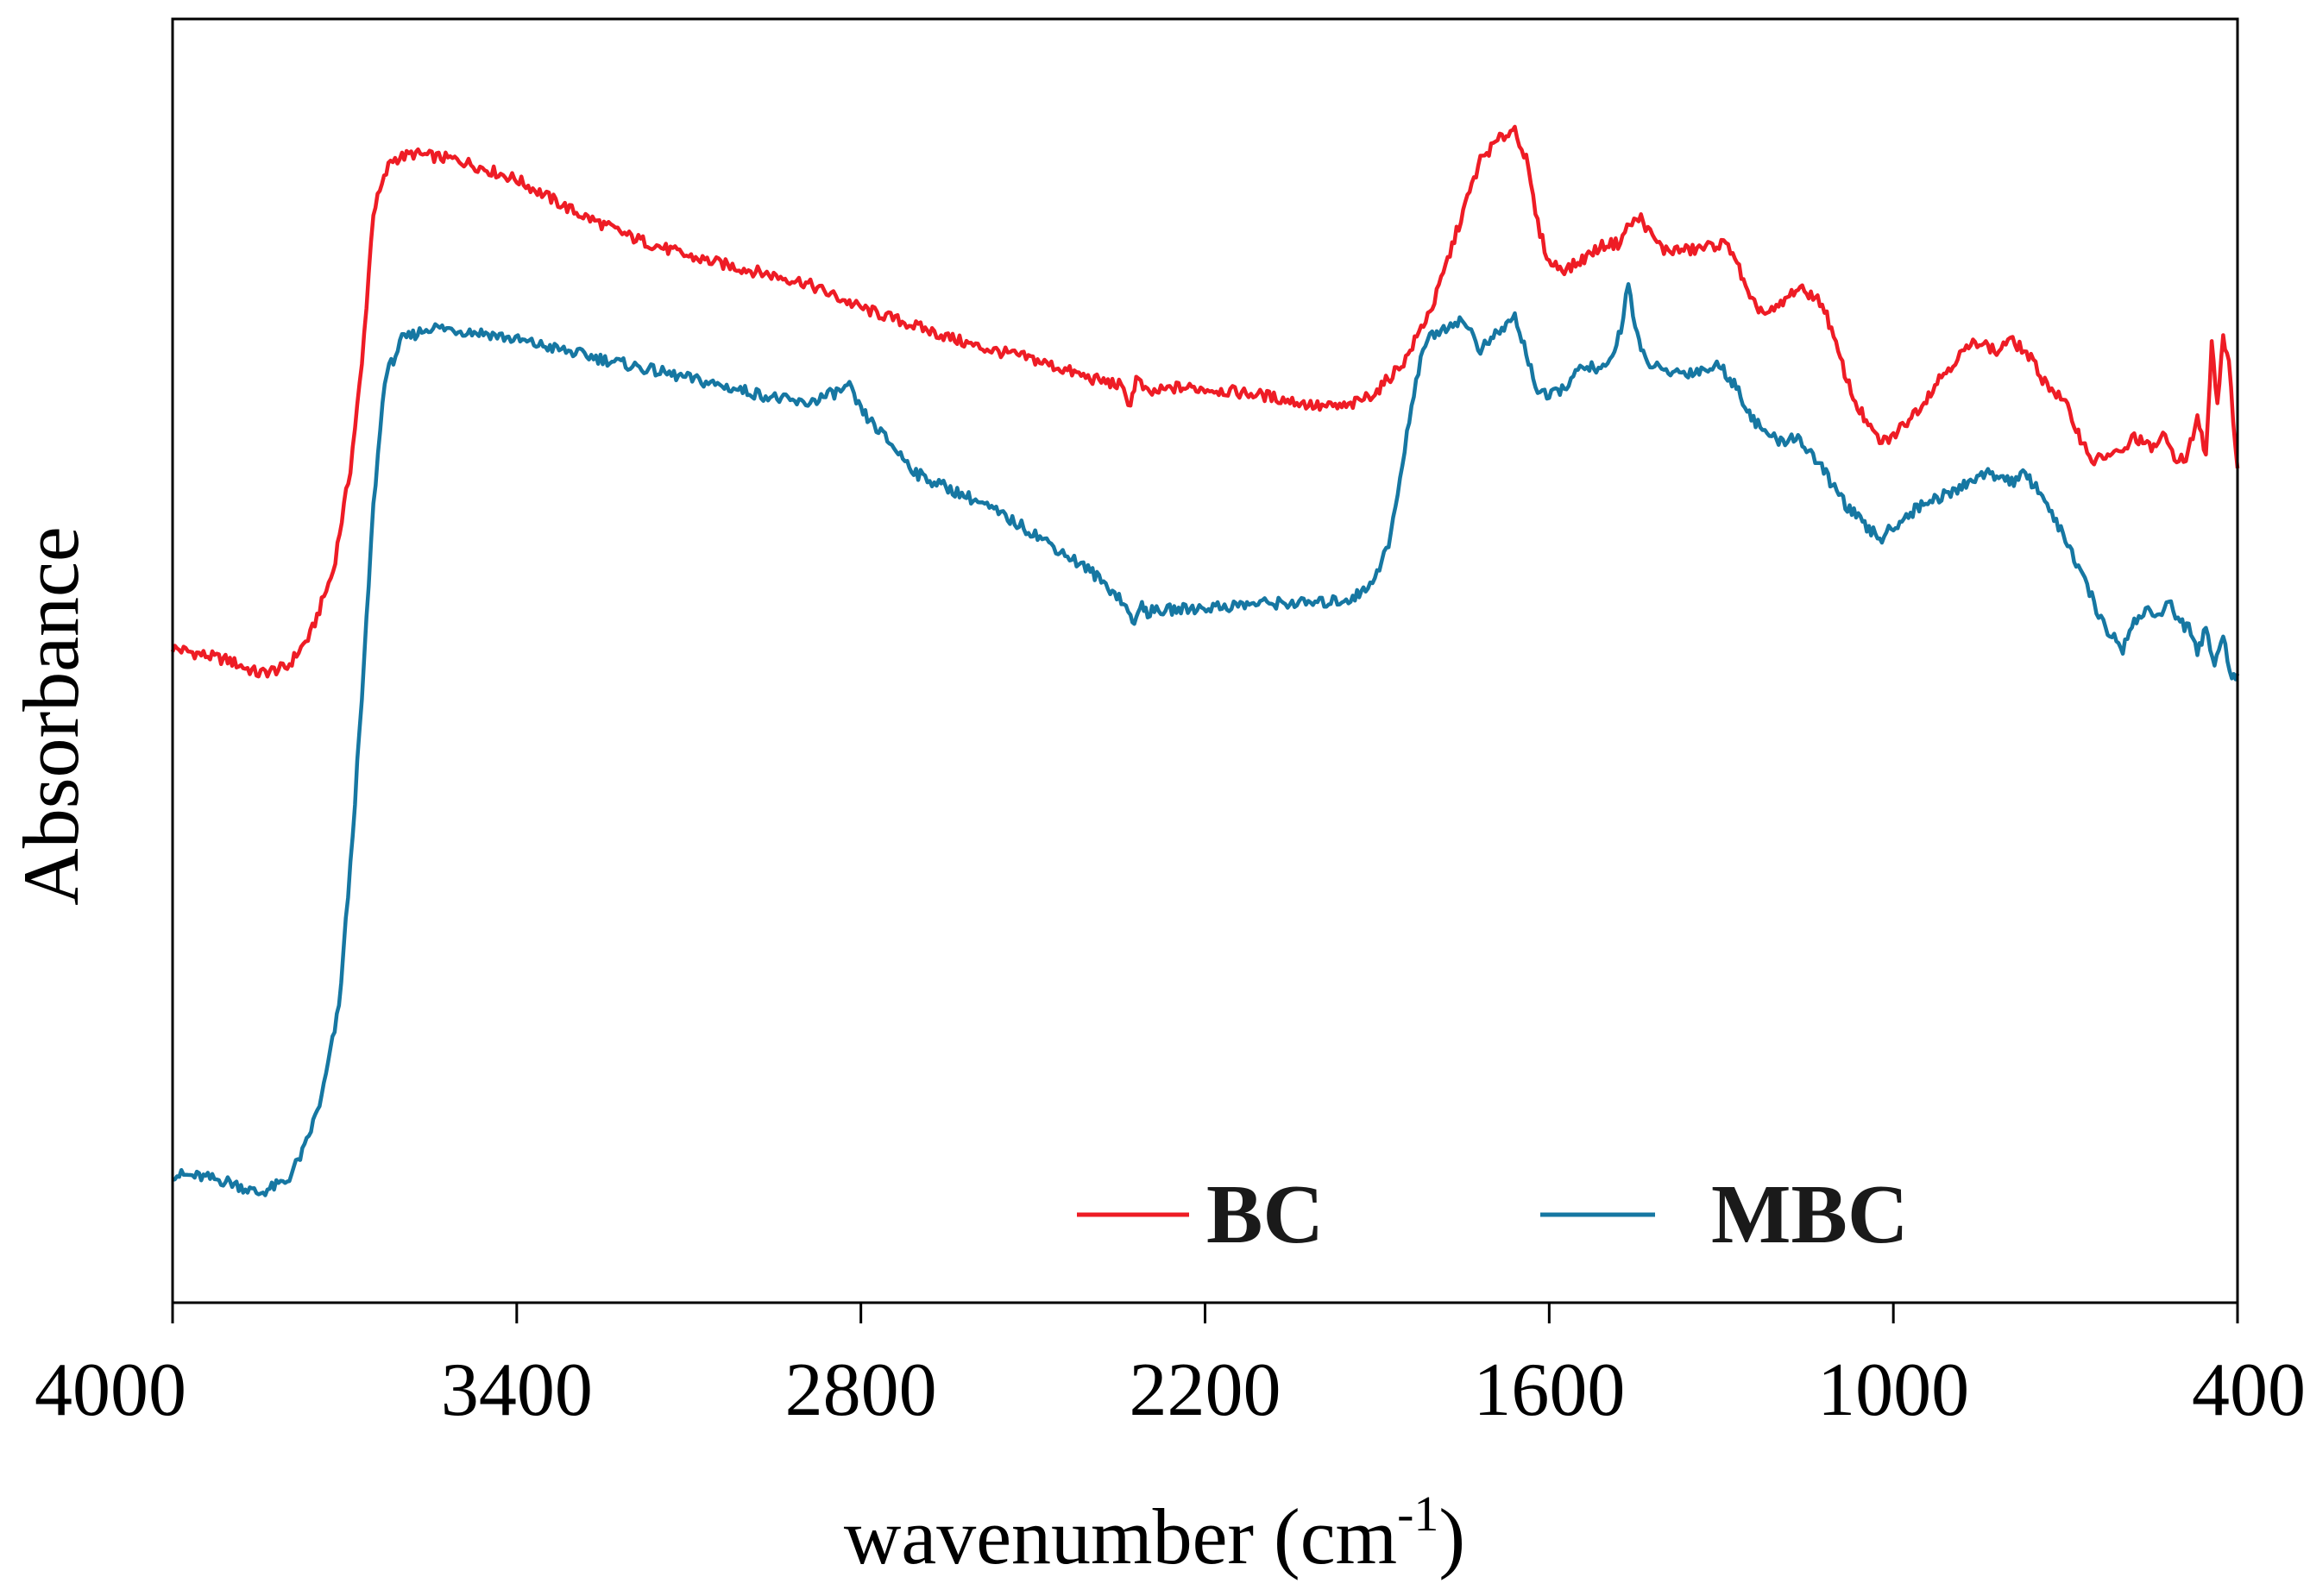 The height and width of the screenshot is (1596, 2310). Describe the element at coordinates (1265, 1214) in the screenshot. I see `legend-label-bc: BC` at that location.